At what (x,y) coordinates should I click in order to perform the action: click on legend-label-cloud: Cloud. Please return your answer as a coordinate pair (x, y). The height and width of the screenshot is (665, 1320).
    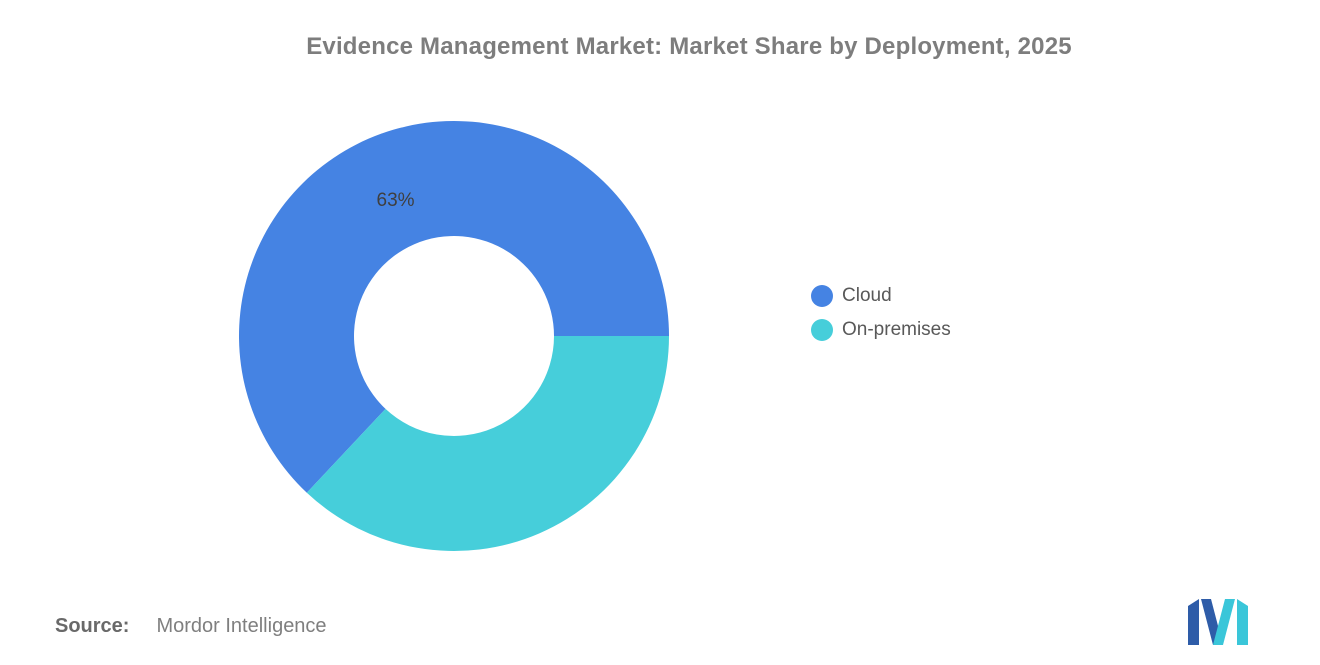
    Looking at the image, I should click on (867, 295).